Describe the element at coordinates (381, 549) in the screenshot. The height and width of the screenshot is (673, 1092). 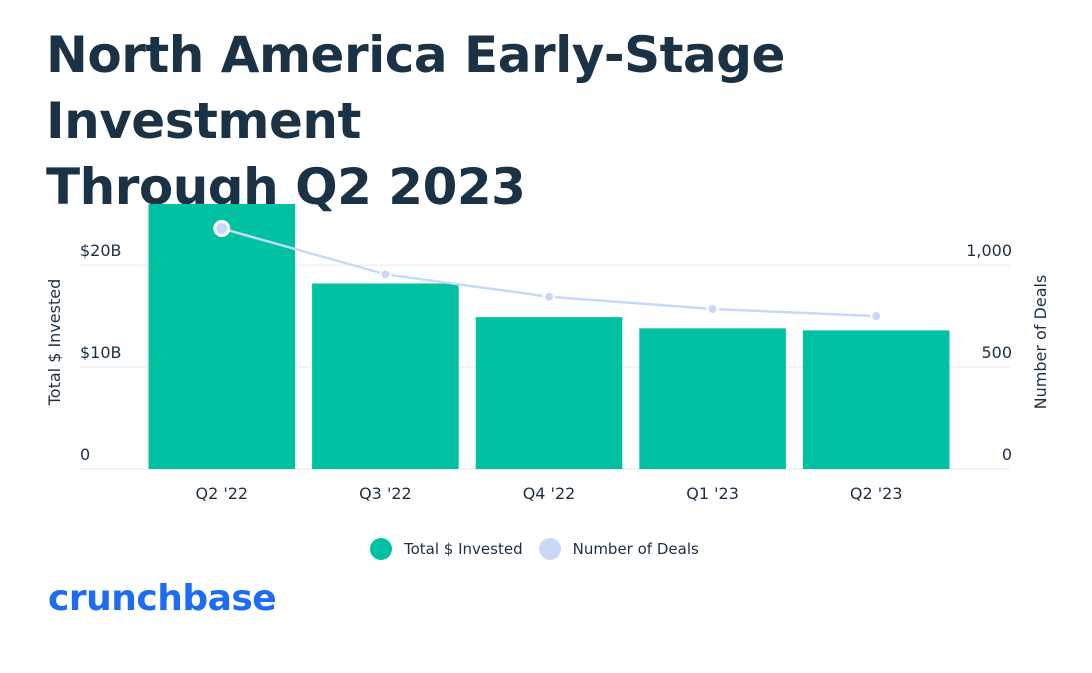
I see `legend-swatch-invested` at that location.